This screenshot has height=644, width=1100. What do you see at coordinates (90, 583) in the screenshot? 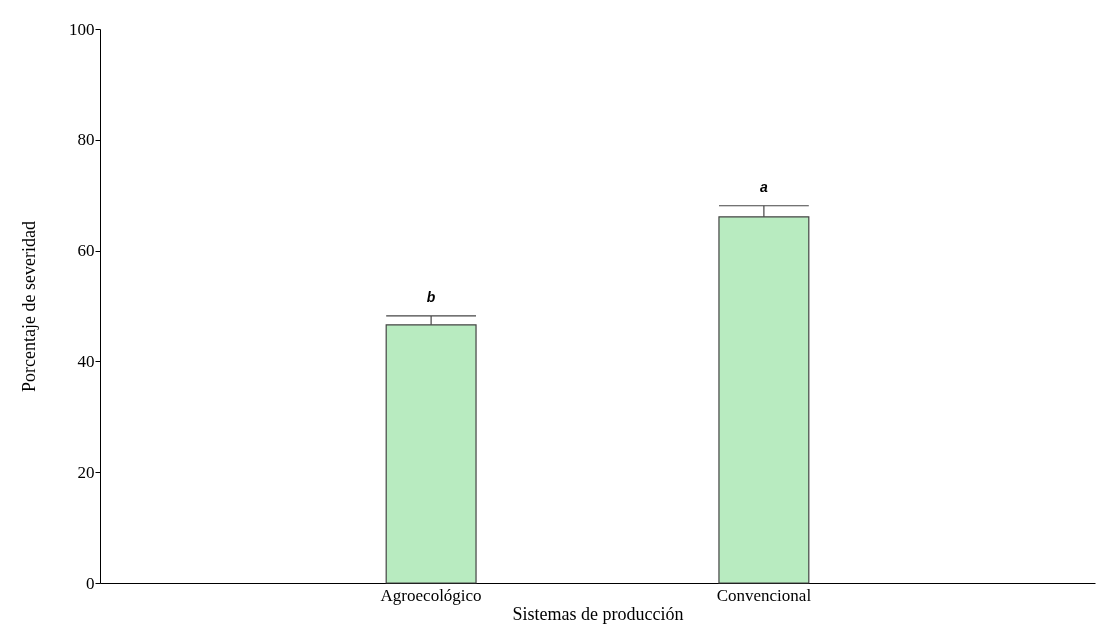
I see `y-tick-label: 0` at bounding box center [90, 583].